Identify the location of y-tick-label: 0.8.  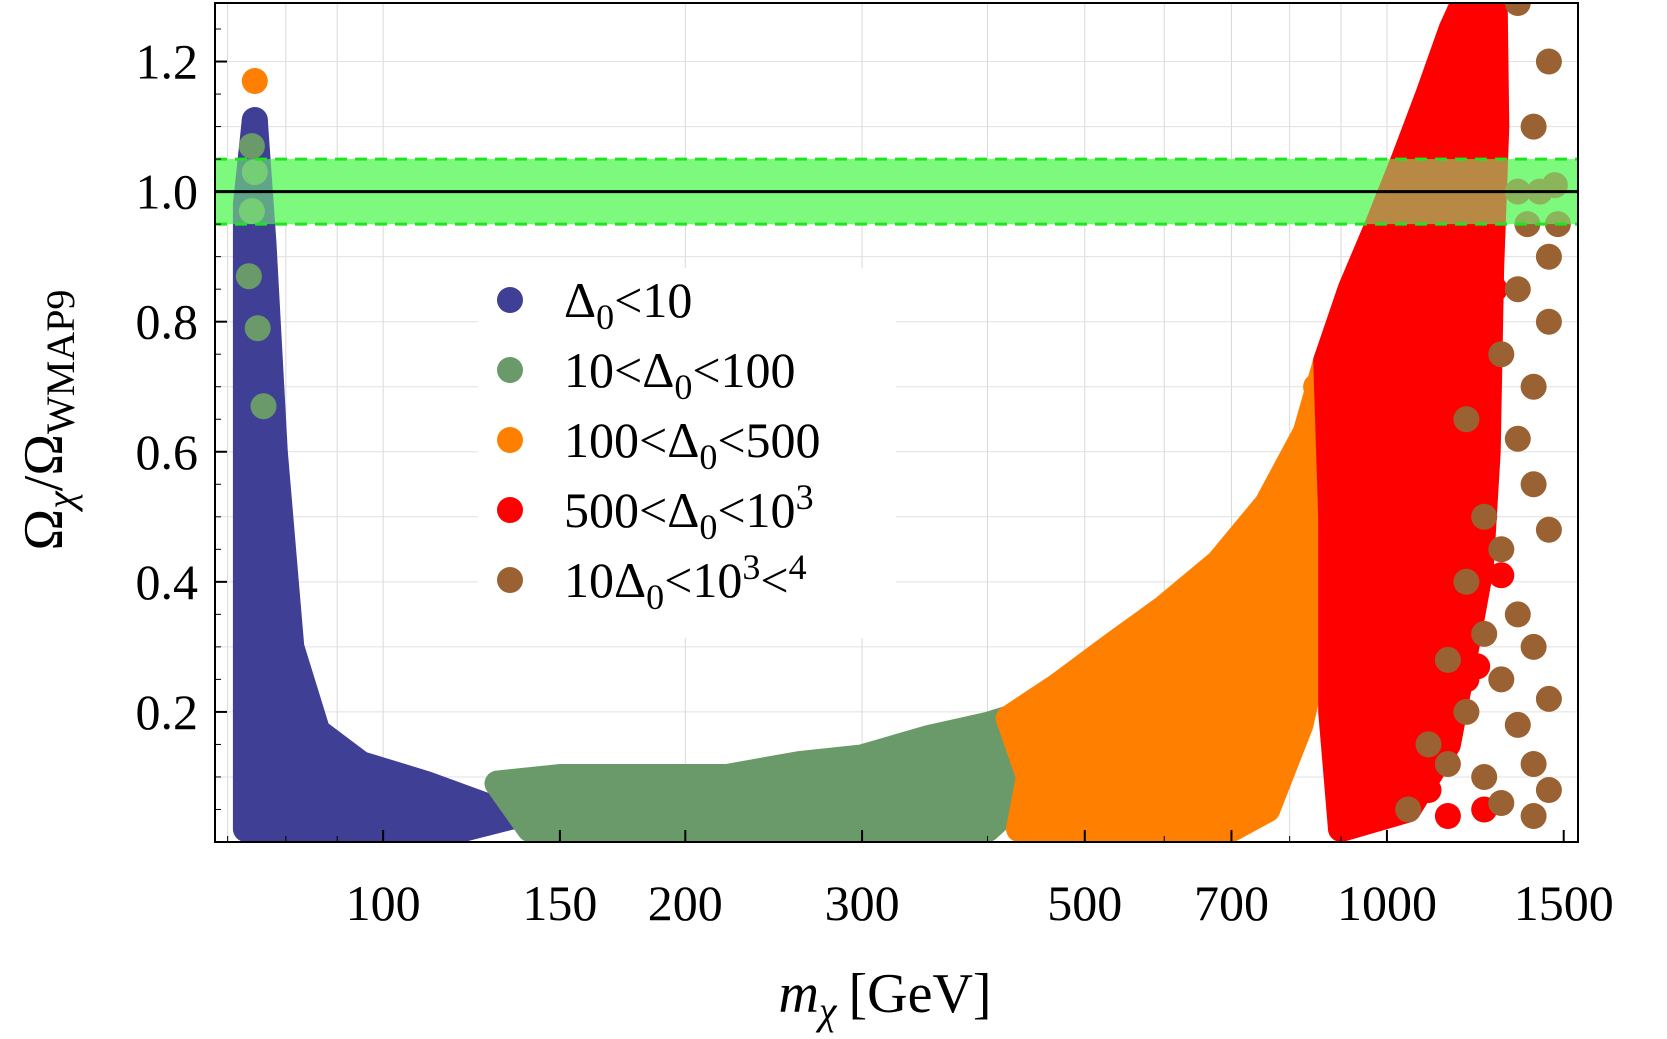
(167, 322).